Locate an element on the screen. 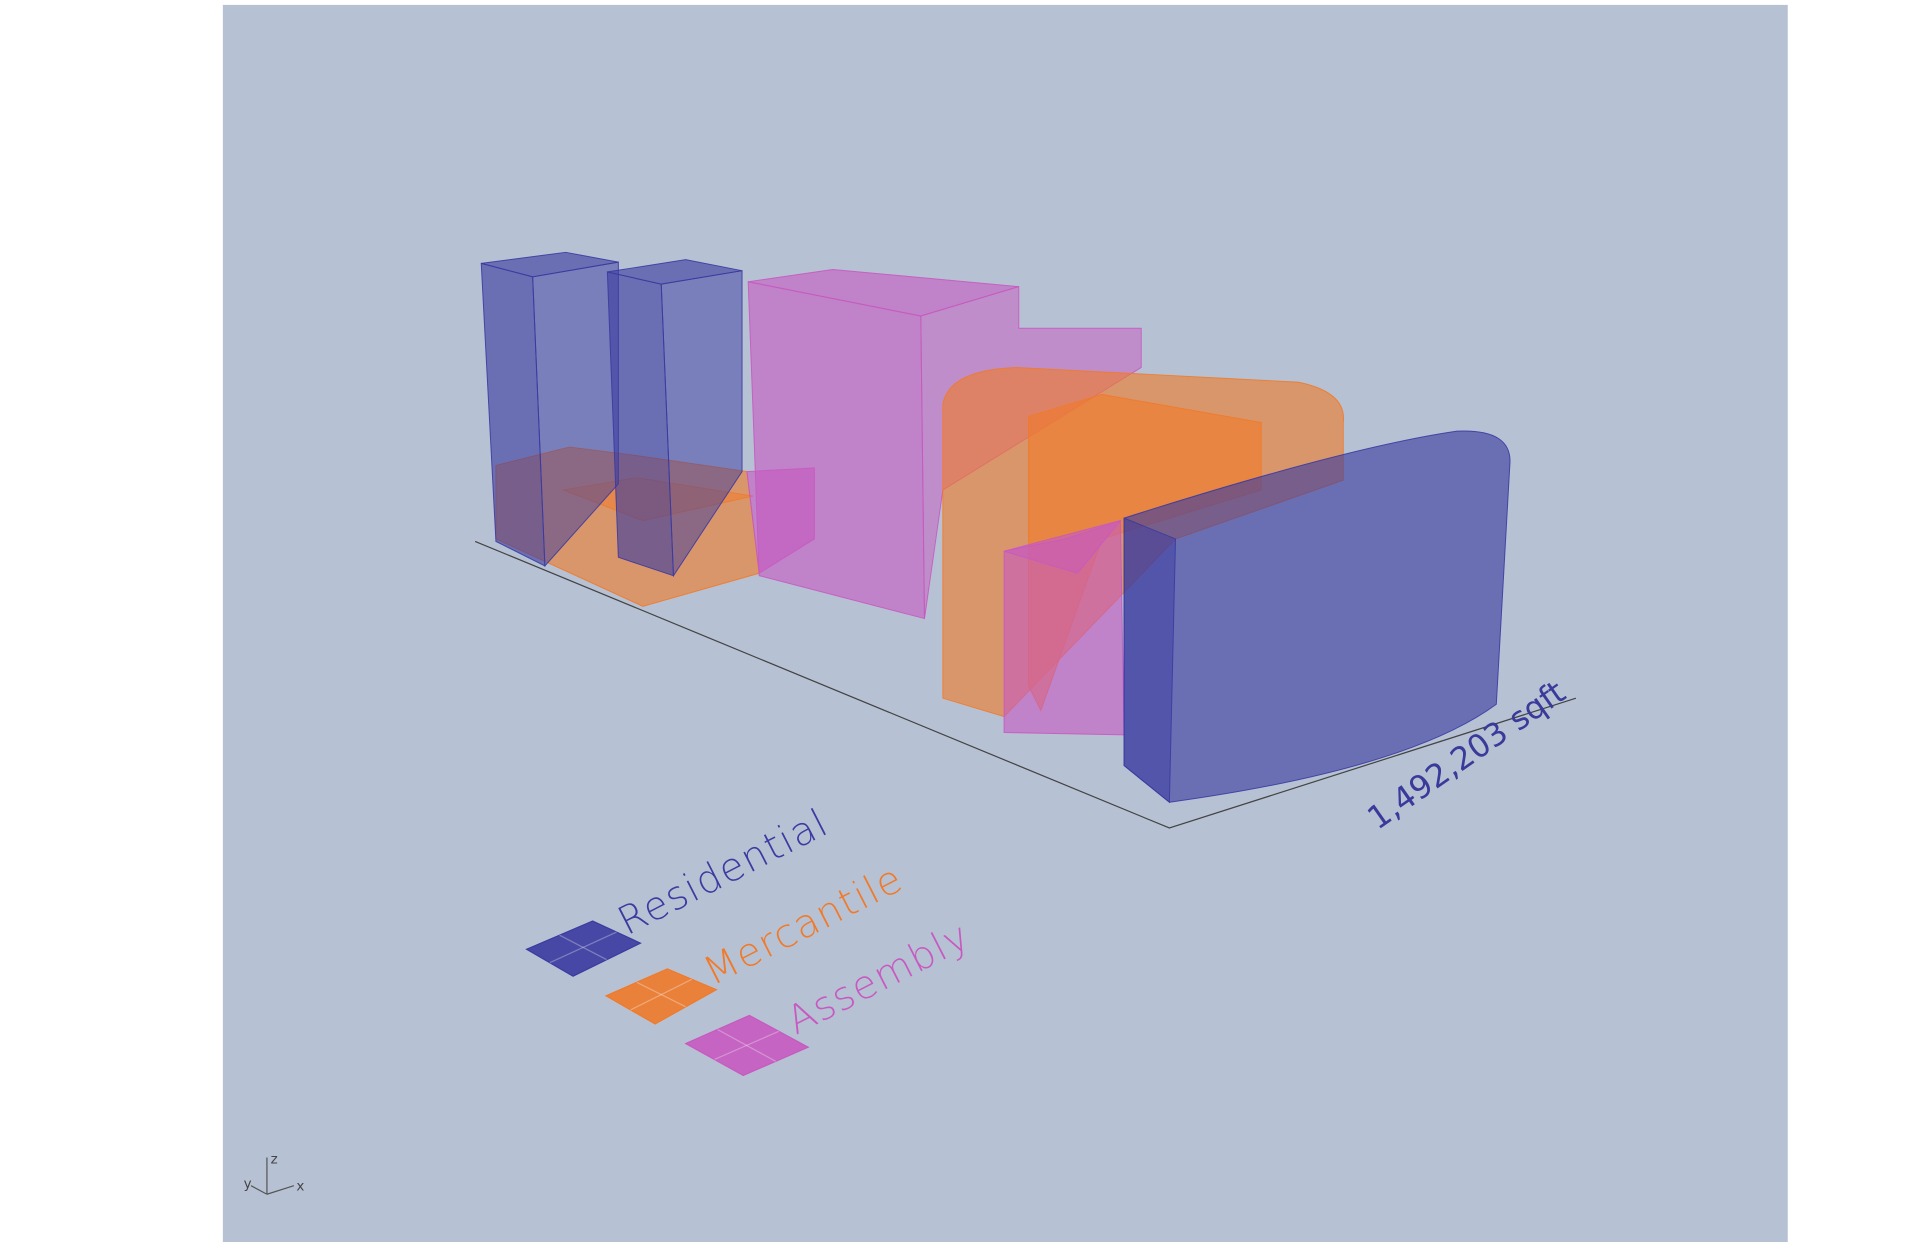  y-axis is located at coordinates (259, 1190).